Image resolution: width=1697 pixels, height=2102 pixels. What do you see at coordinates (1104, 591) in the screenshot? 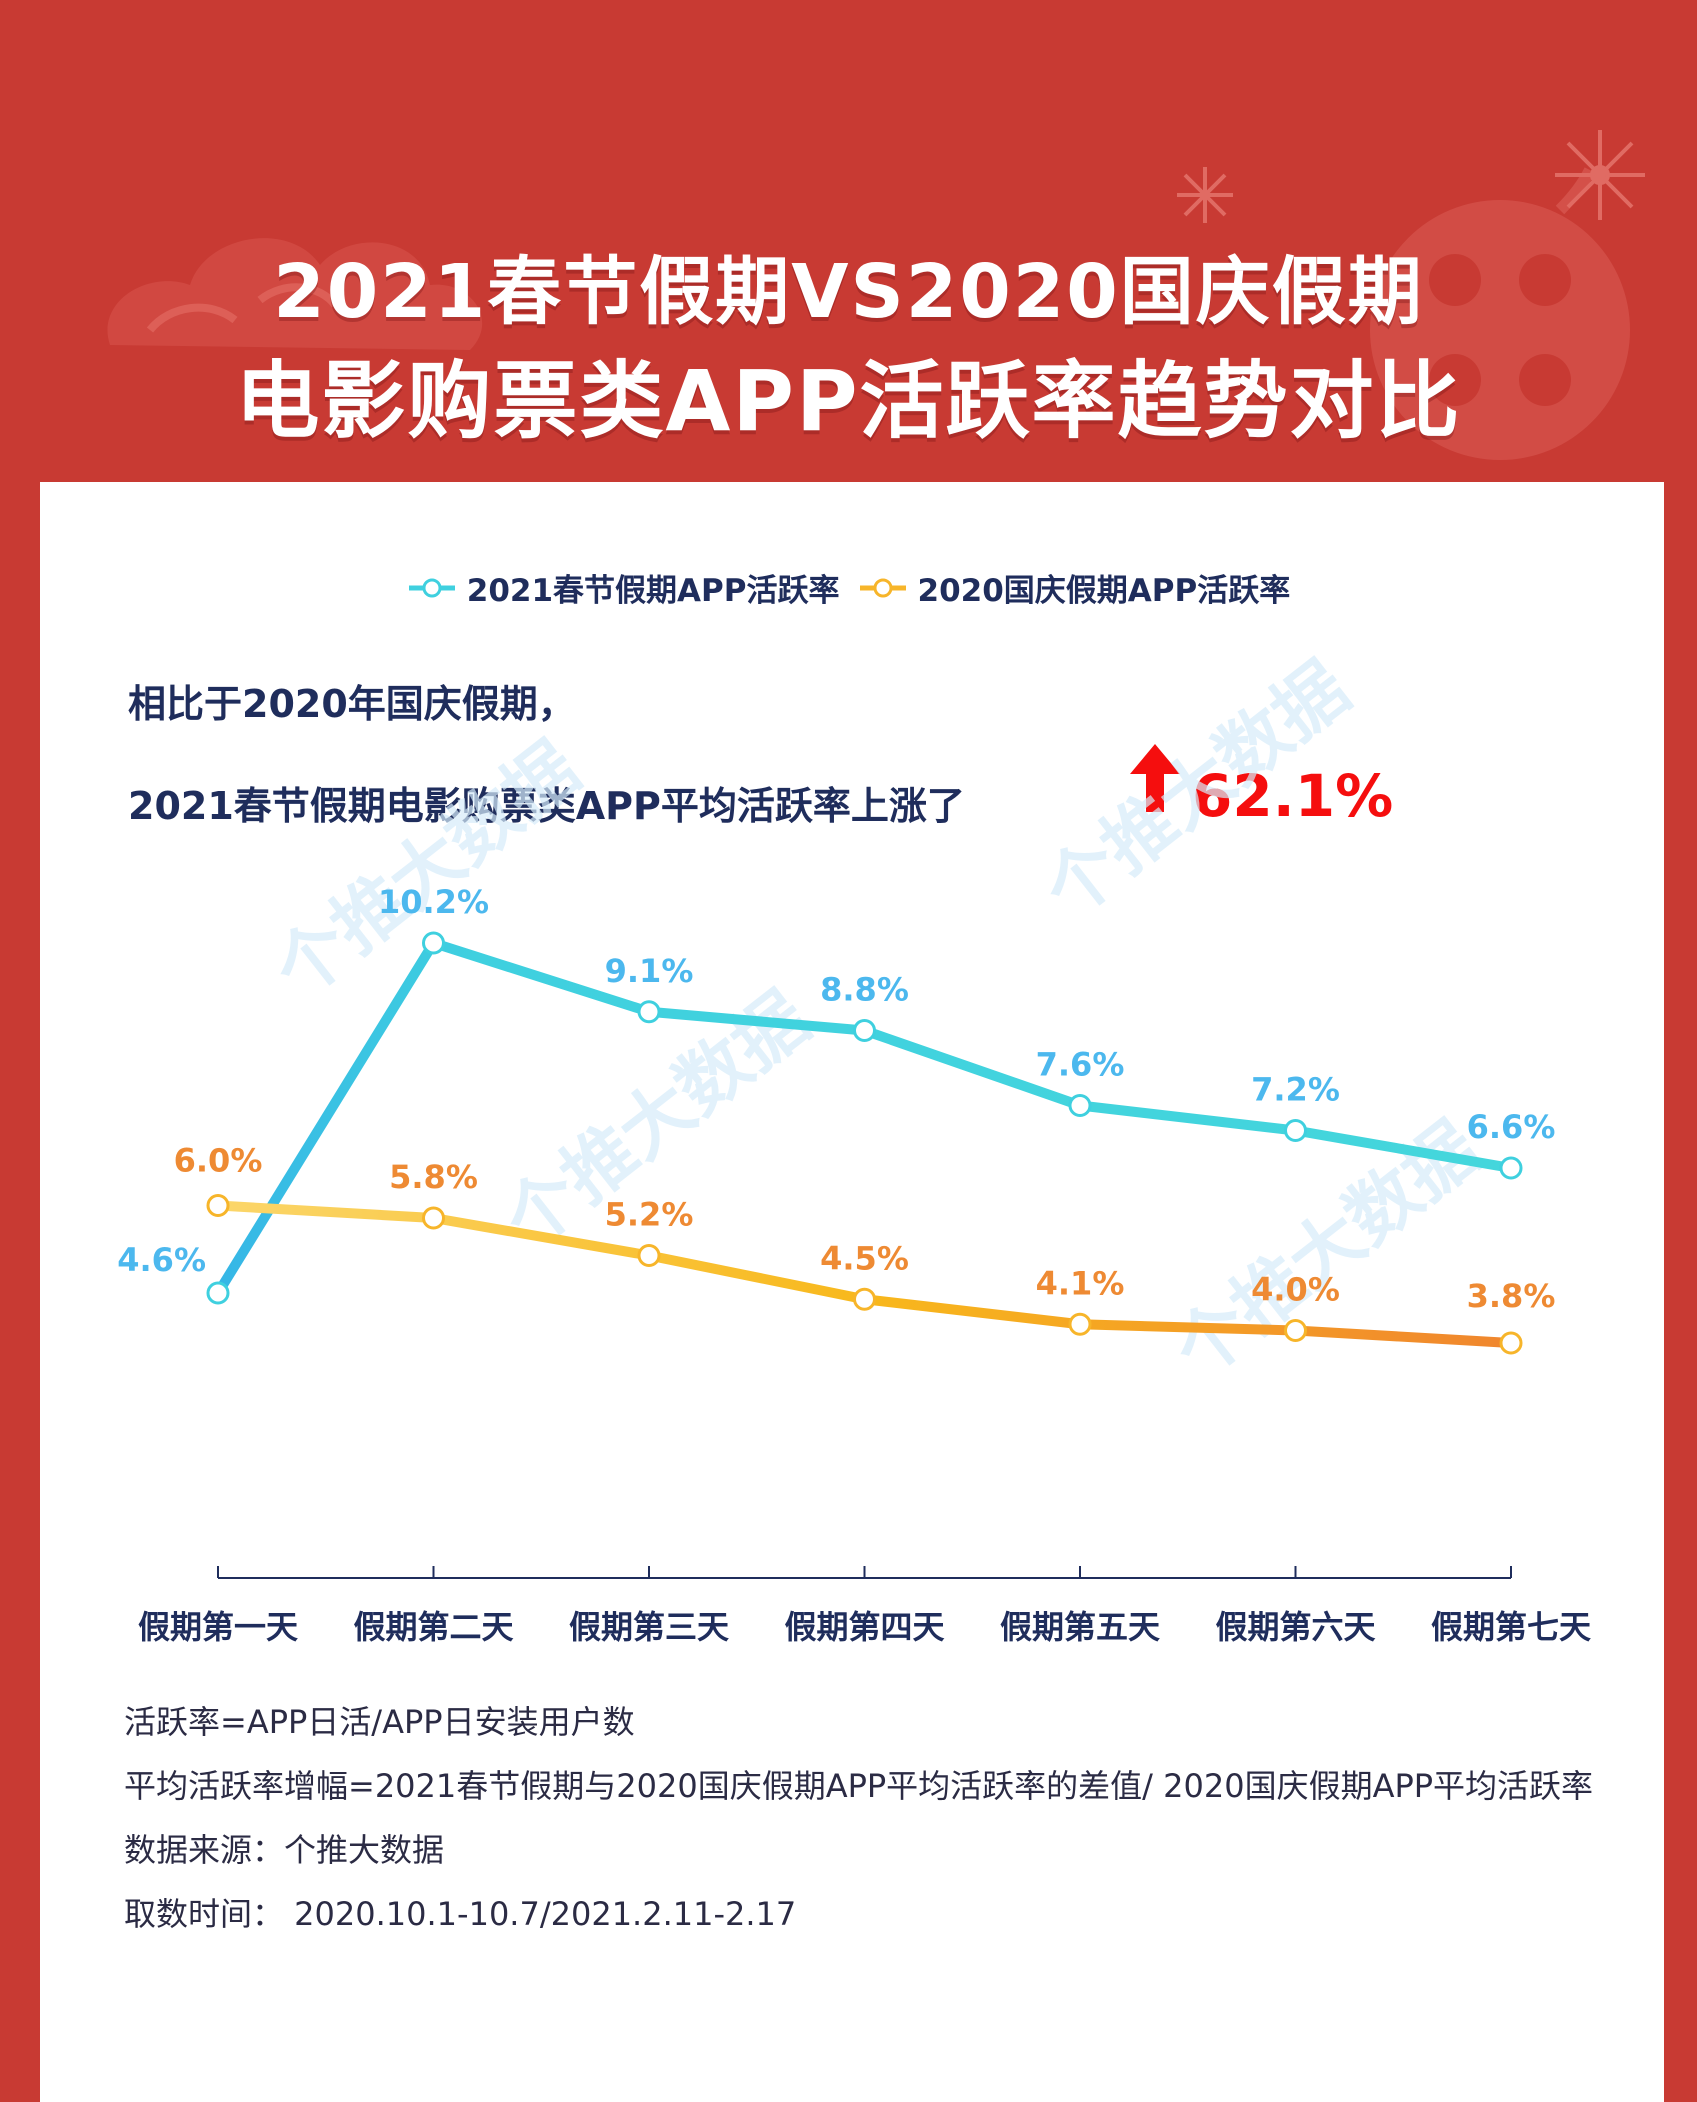
I see `legend-label-2020: 2020国庆假期APP活跃率` at bounding box center [1104, 591].